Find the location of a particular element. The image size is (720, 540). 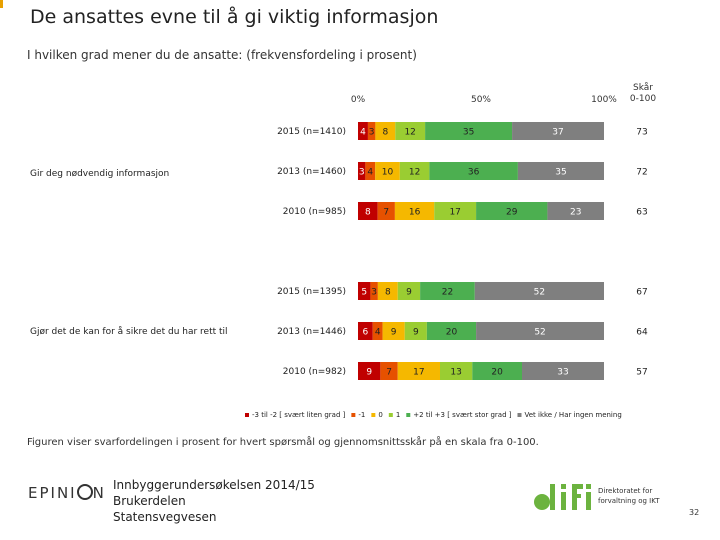

score-value: 63 is located at coordinates (641, 213).